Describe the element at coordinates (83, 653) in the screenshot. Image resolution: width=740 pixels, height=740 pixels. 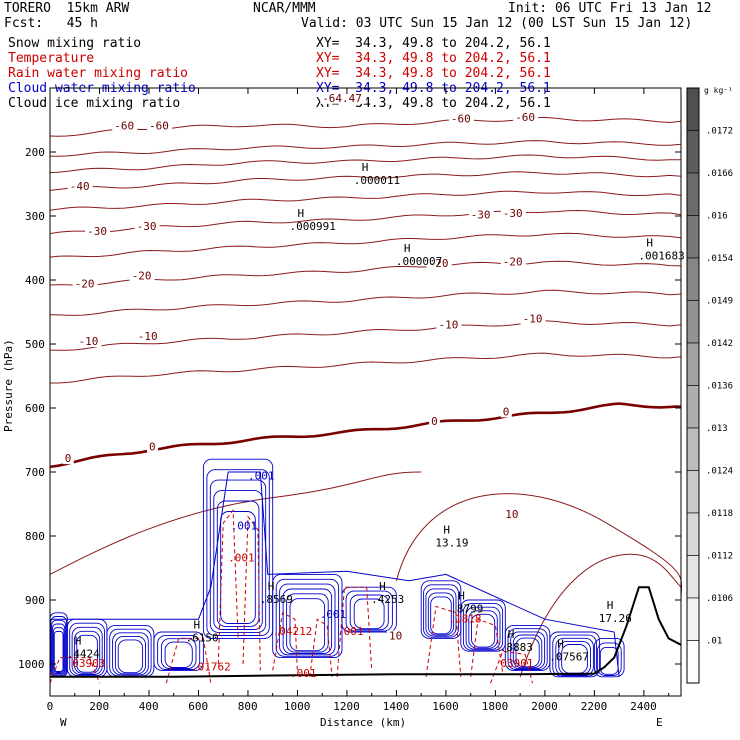
I see `high-marker-value: .4424` at that location.